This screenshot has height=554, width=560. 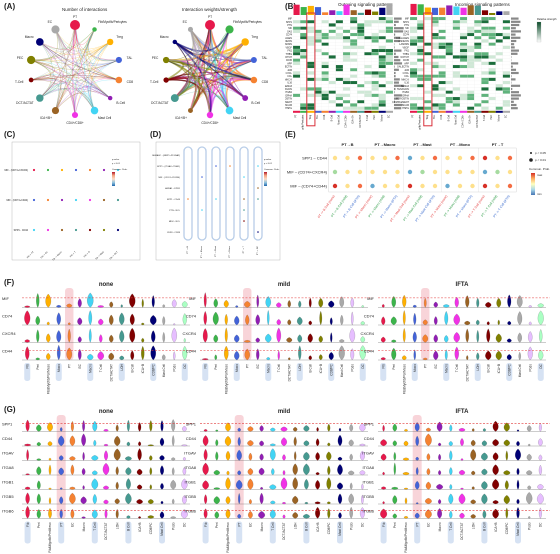 What do you see at coordinates (290, 28) in the screenshot?
I see `pathway-label: MK` at bounding box center [290, 28].